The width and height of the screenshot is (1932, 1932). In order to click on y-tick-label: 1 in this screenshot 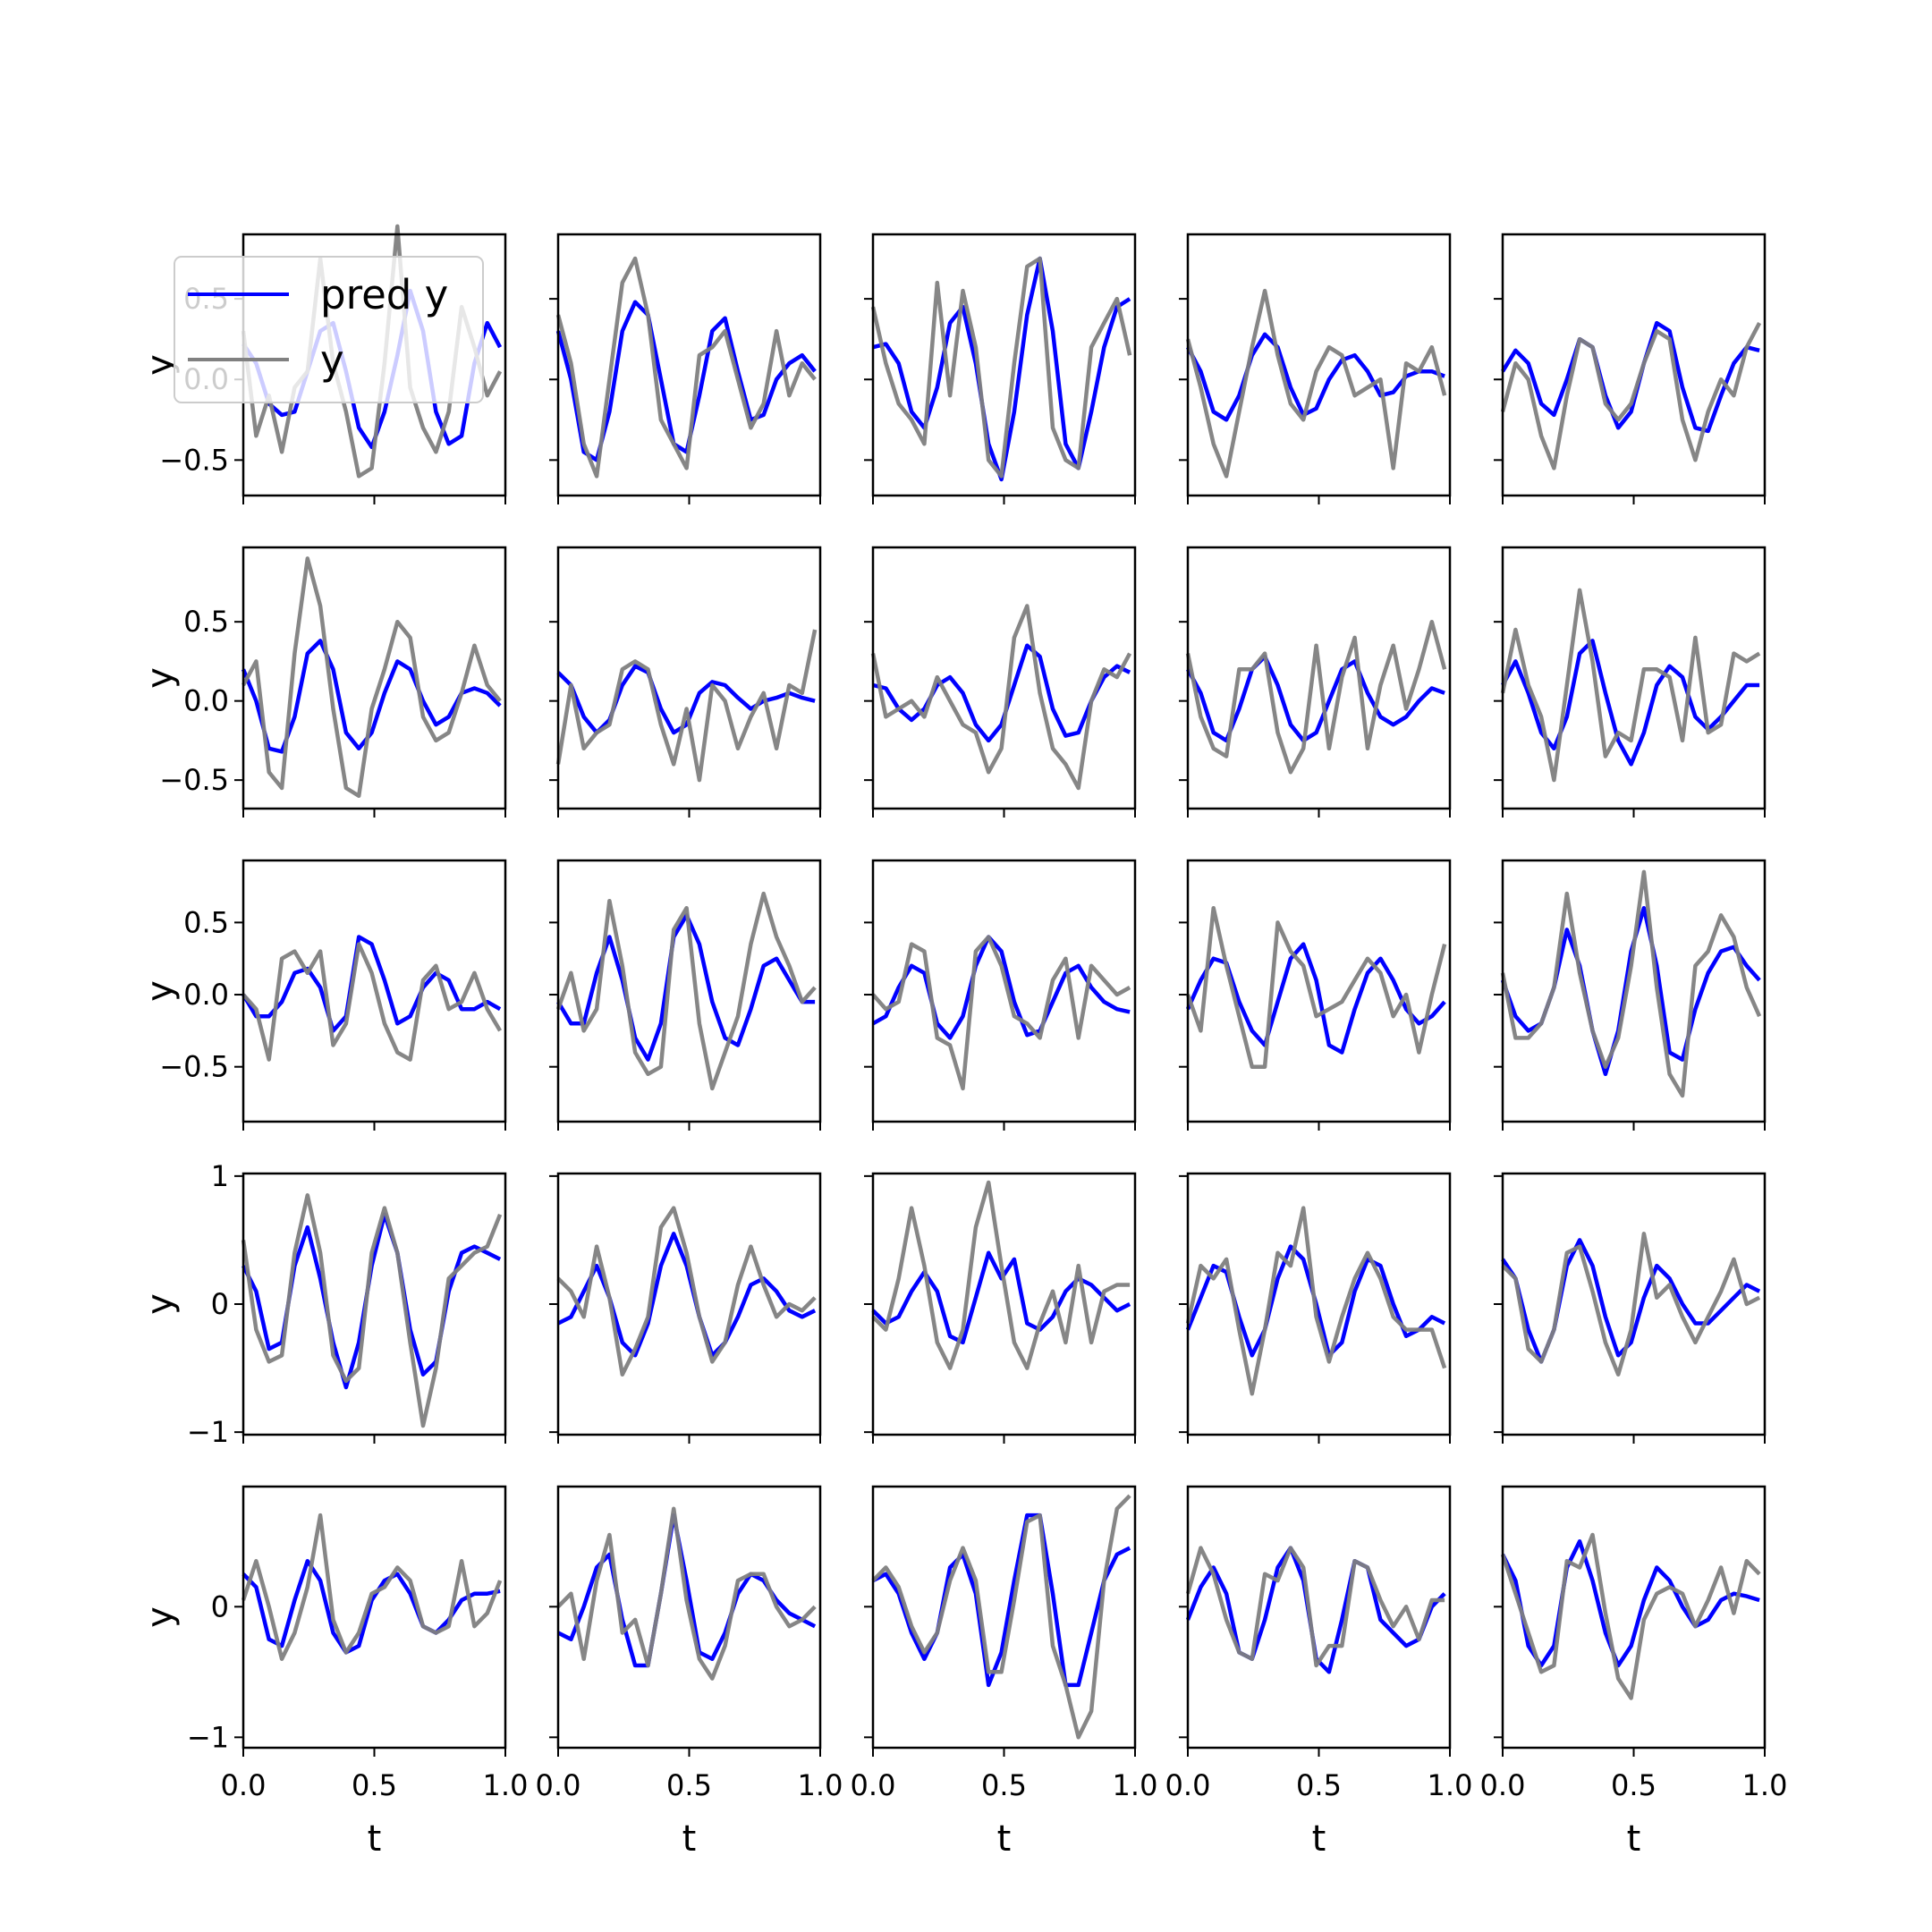, I will do `click(220, 1176)`.